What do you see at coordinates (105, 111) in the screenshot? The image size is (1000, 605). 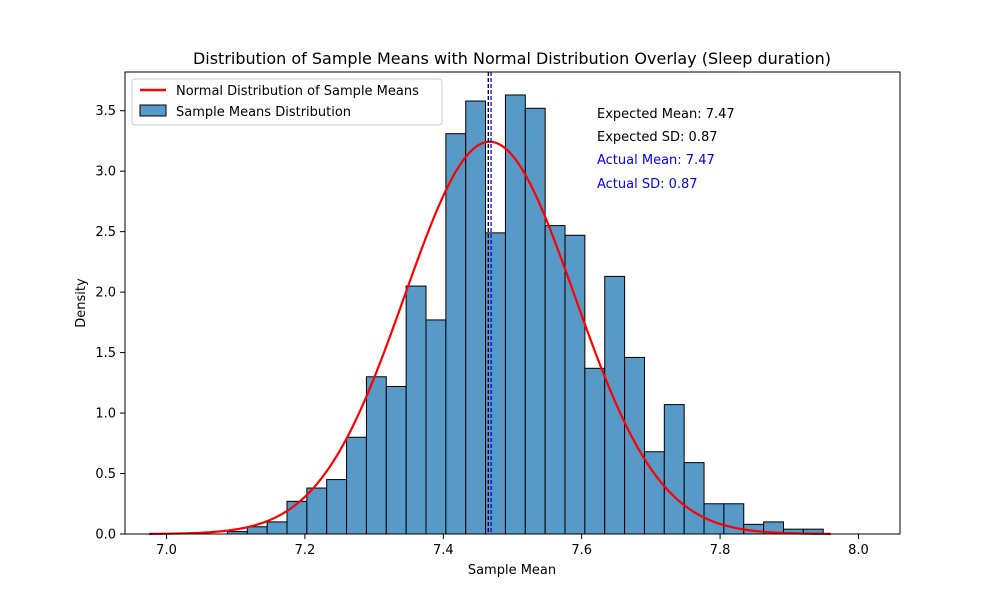 I see `y-tick-label: 3.5` at bounding box center [105, 111].